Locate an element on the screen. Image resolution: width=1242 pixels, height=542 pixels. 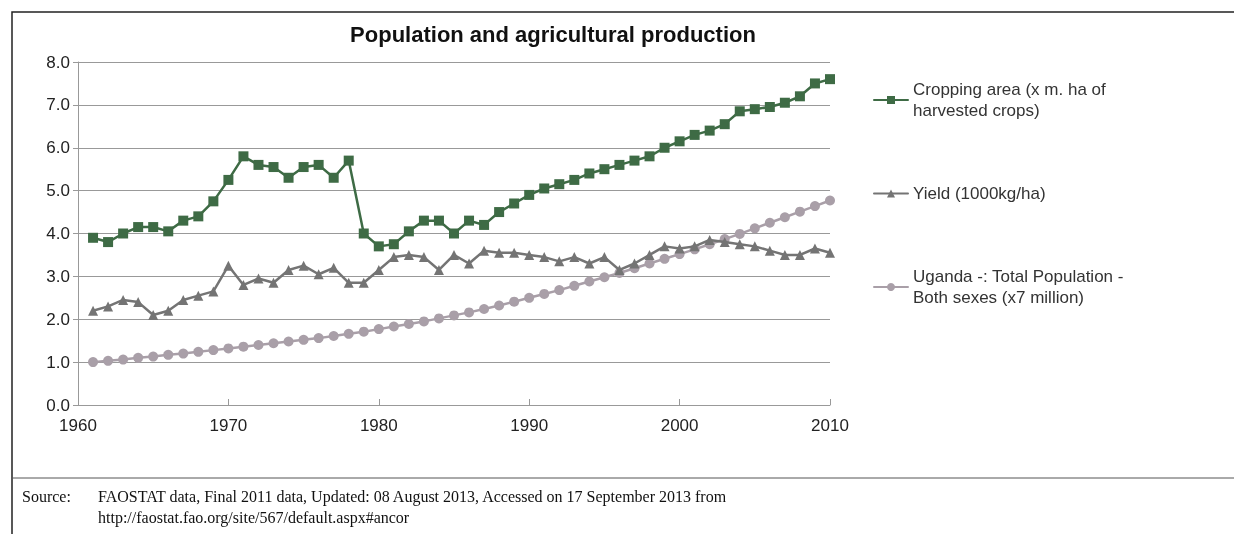
source-note: Source: is located at coordinates (46, 496).